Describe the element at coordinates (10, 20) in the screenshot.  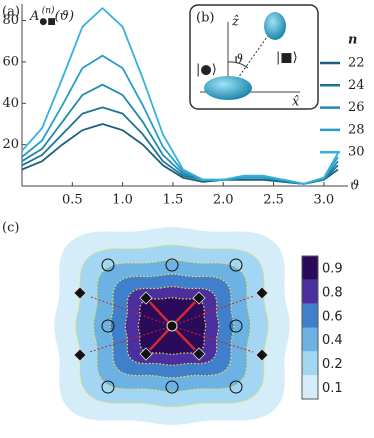
I see `y-tick-label: 80` at that location.